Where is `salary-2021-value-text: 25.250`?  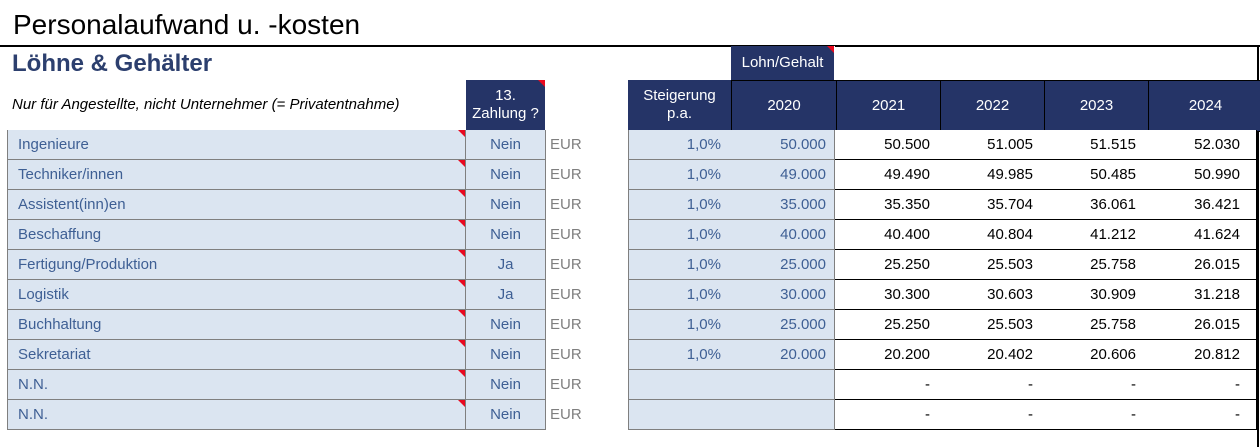
salary-2021-value-text: 25.250 is located at coordinates (907, 264).